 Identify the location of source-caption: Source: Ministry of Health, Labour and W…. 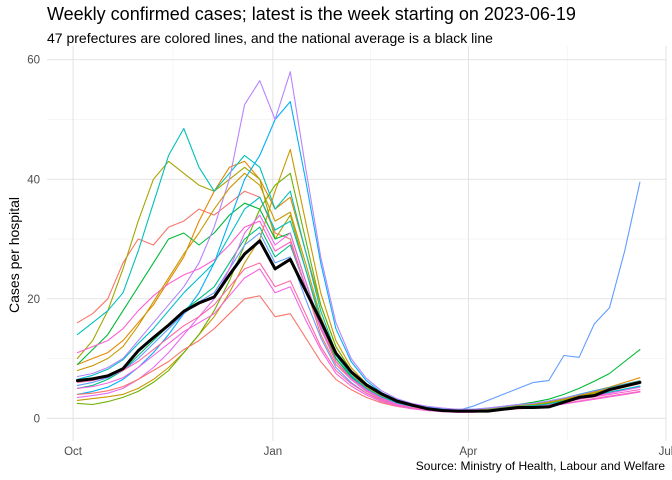
(540, 466).